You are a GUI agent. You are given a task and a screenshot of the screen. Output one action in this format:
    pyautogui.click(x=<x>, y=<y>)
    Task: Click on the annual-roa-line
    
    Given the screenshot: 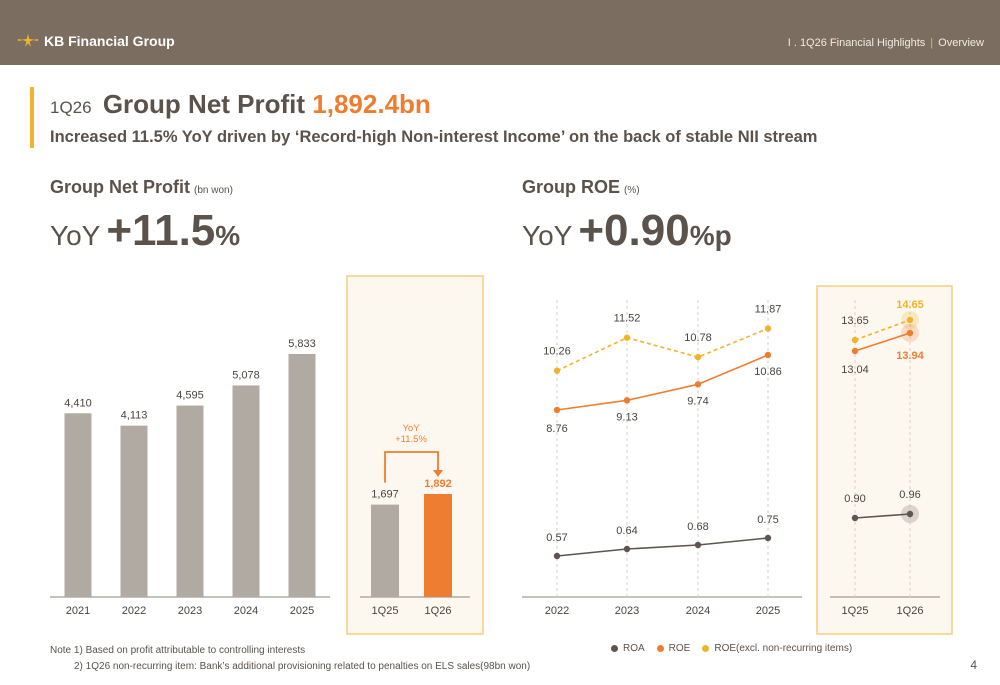 What is the action you would take?
    pyautogui.click(x=662, y=547)
    